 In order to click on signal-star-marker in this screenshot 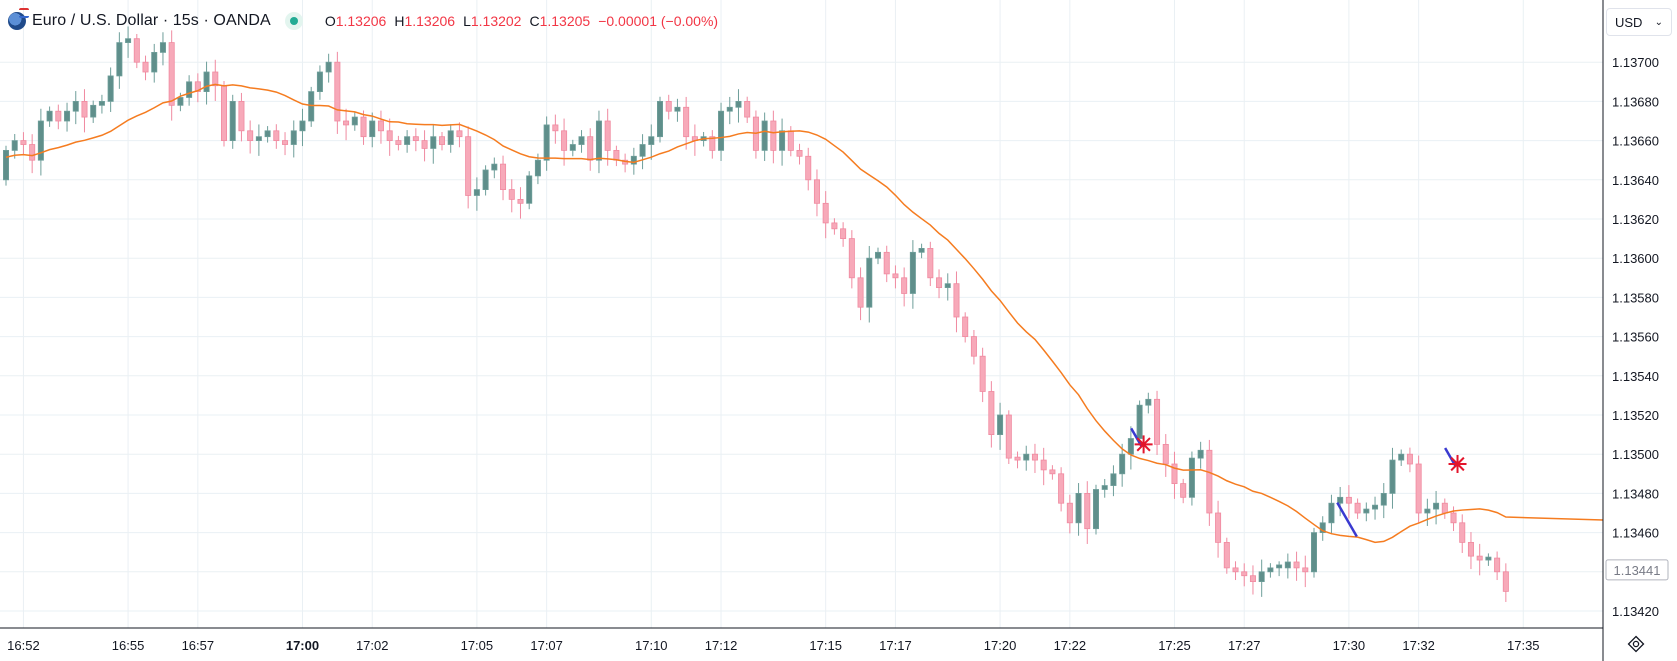, I will do `click(1143, 444)`.